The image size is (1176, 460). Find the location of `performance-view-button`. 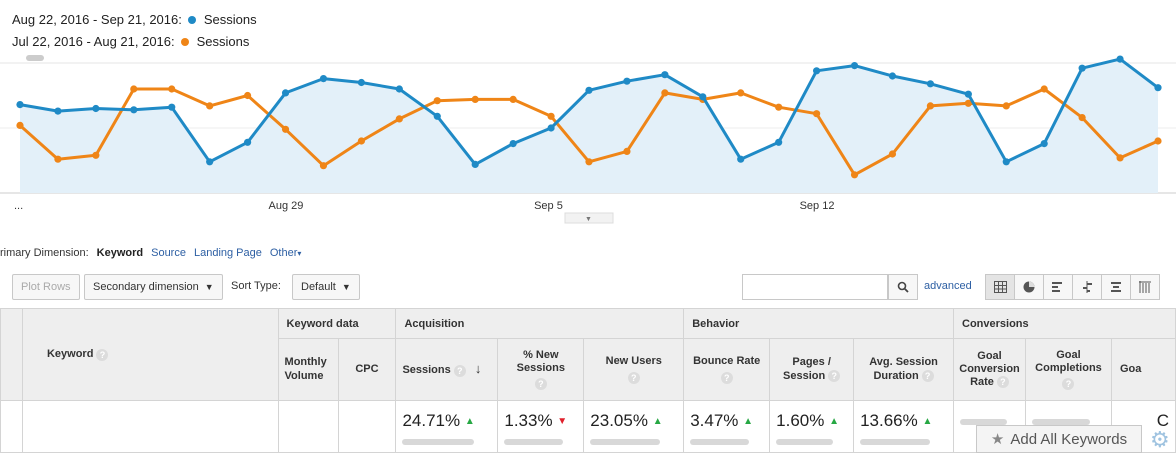

performance-view-button is located at coordinates (1058, 287).